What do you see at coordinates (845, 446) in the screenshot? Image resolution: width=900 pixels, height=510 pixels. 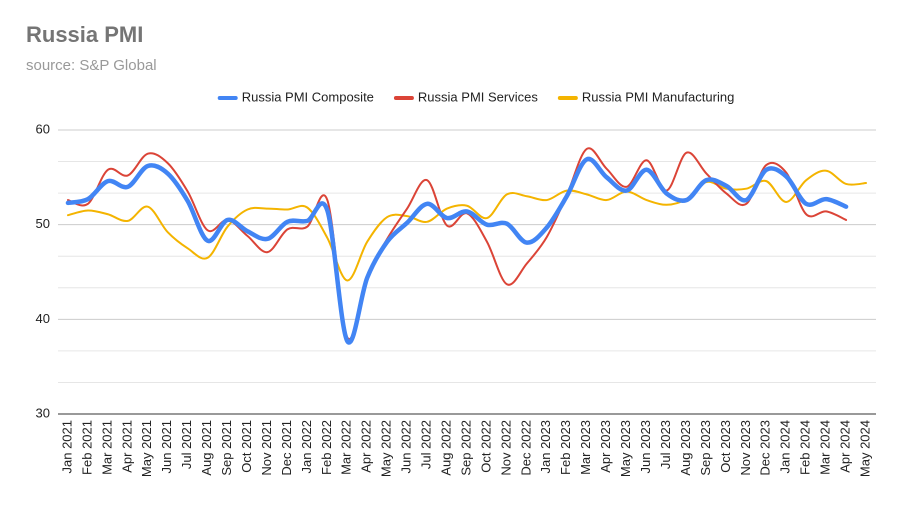 I see `x-tick-label: Apr 2024` at bounding box center [845, 446].